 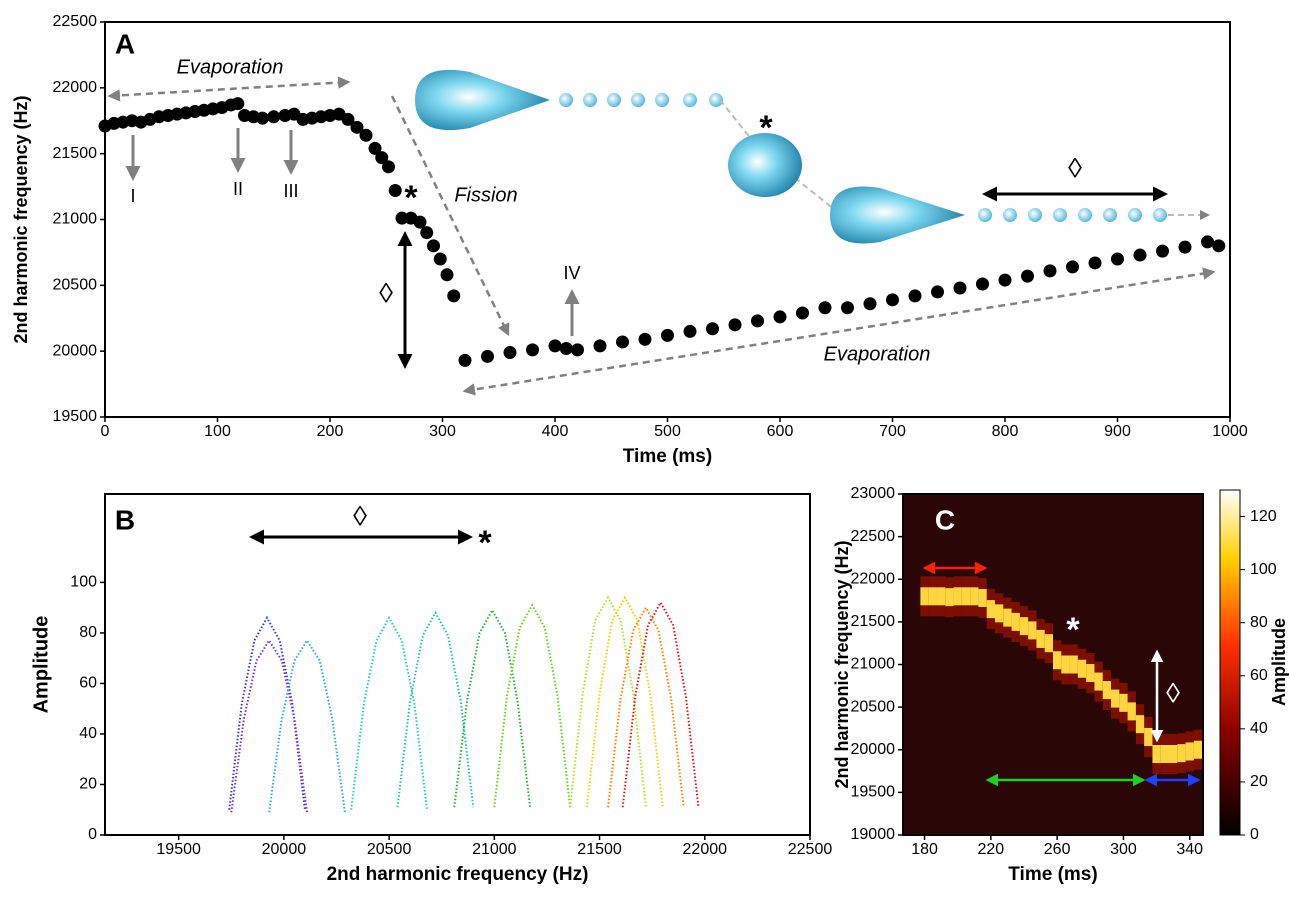 What do you see at coordinates (1254, 834) in the screenshot?
I see `colorbar-tick-label: 0` at bounding box center [1254, 834].